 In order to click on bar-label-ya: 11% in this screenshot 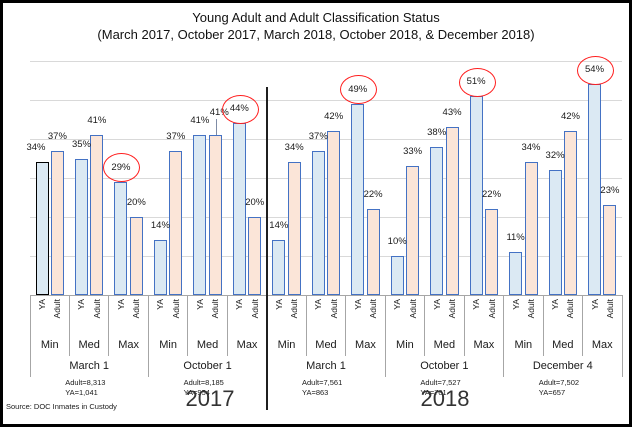, I will do `click(515, 238)`.